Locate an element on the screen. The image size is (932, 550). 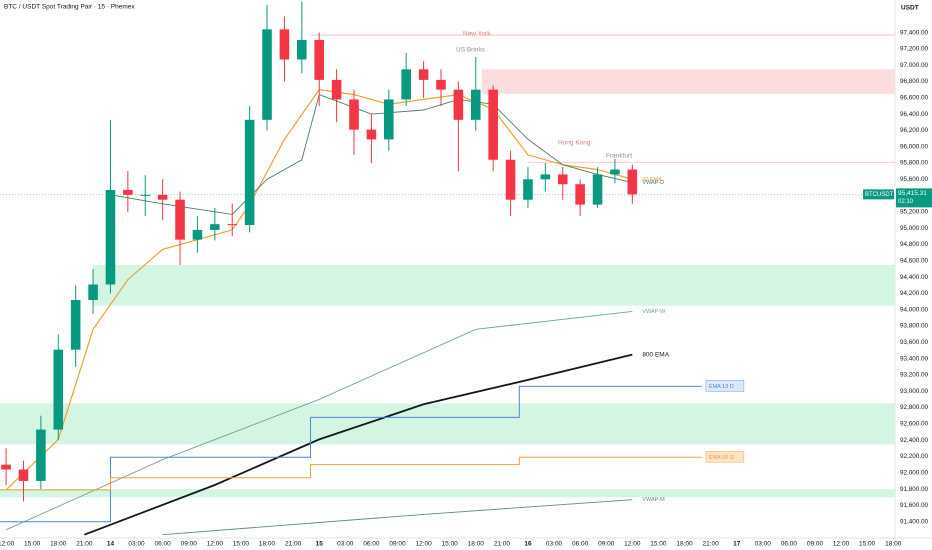
y-tick-label: 94,800.00 is located at coordinates (914, 244).